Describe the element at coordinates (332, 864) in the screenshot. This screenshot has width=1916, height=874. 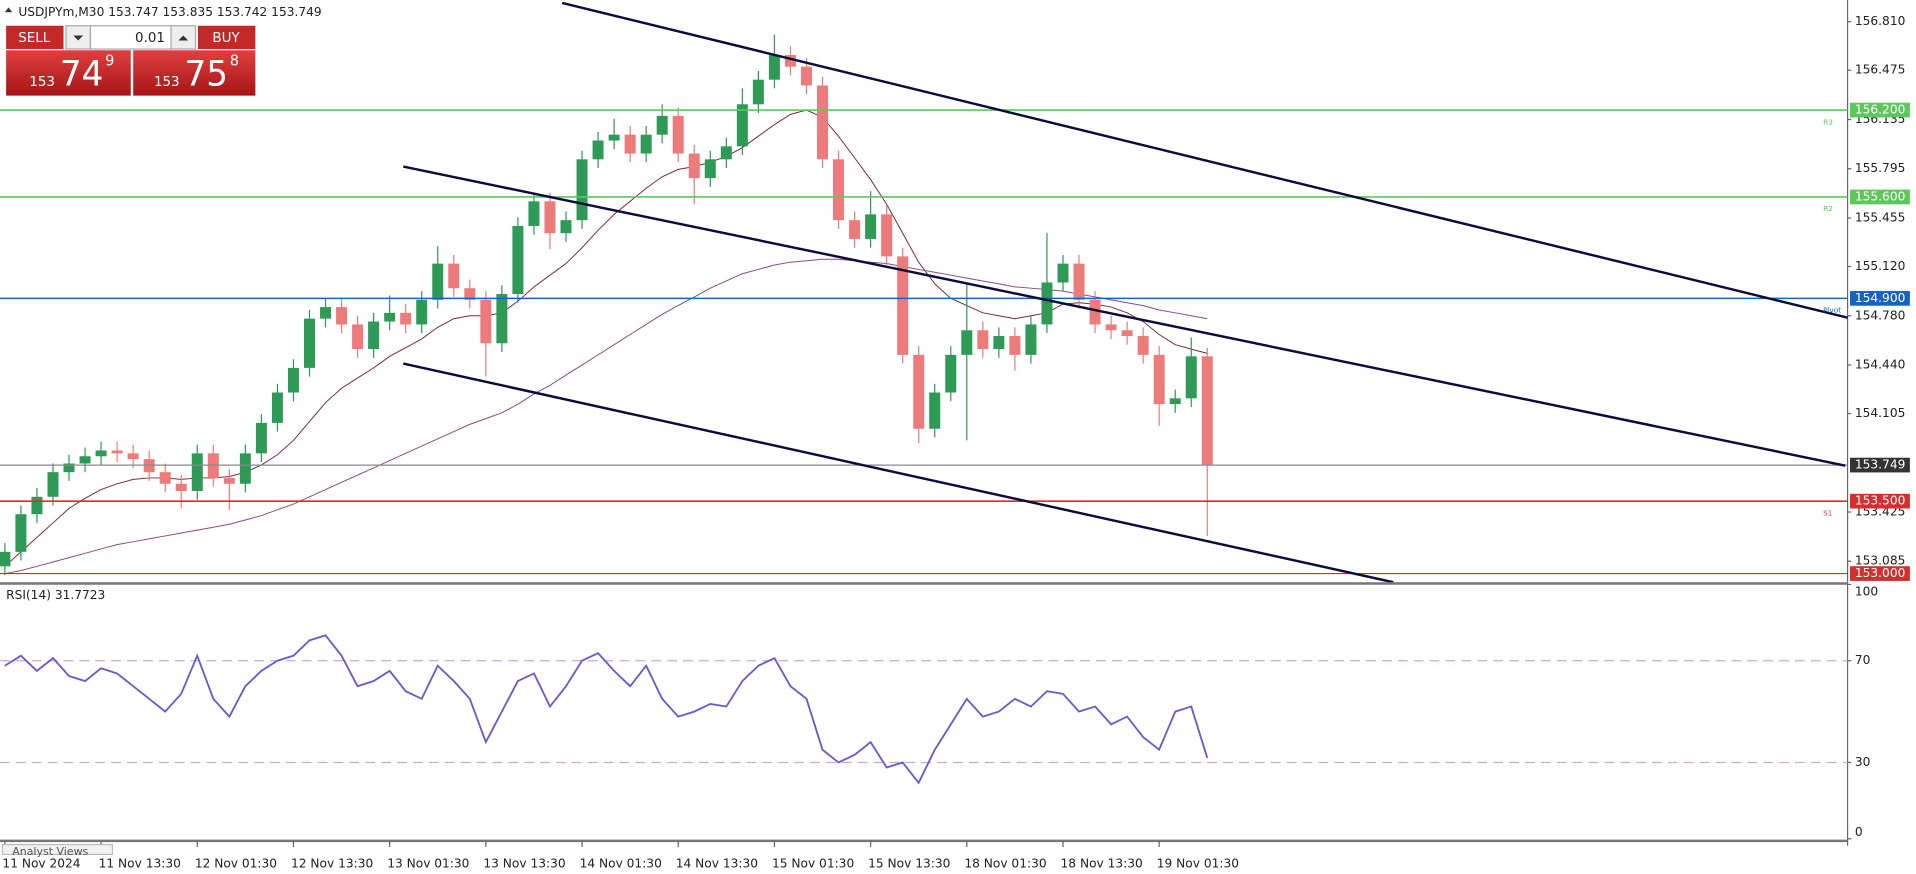
I see `x-tick-label: 12 Nov 13:30` at that location.